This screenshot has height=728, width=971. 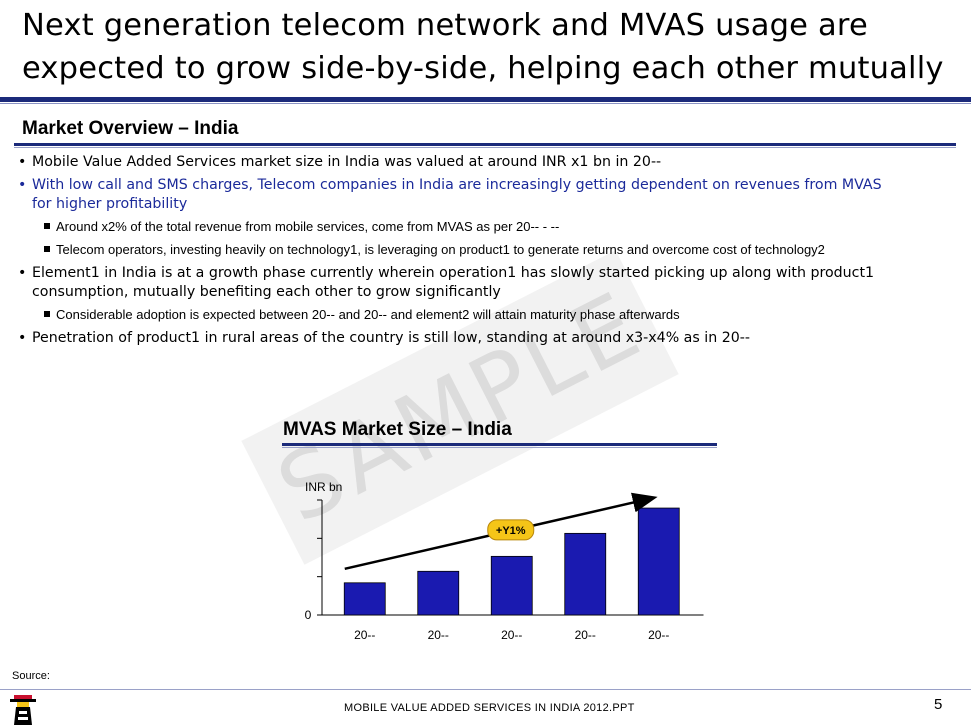 What do you see at coordinates (485, 103) in the screenshot?
I see `title-divider-thin` at bounding box center [485, 103].